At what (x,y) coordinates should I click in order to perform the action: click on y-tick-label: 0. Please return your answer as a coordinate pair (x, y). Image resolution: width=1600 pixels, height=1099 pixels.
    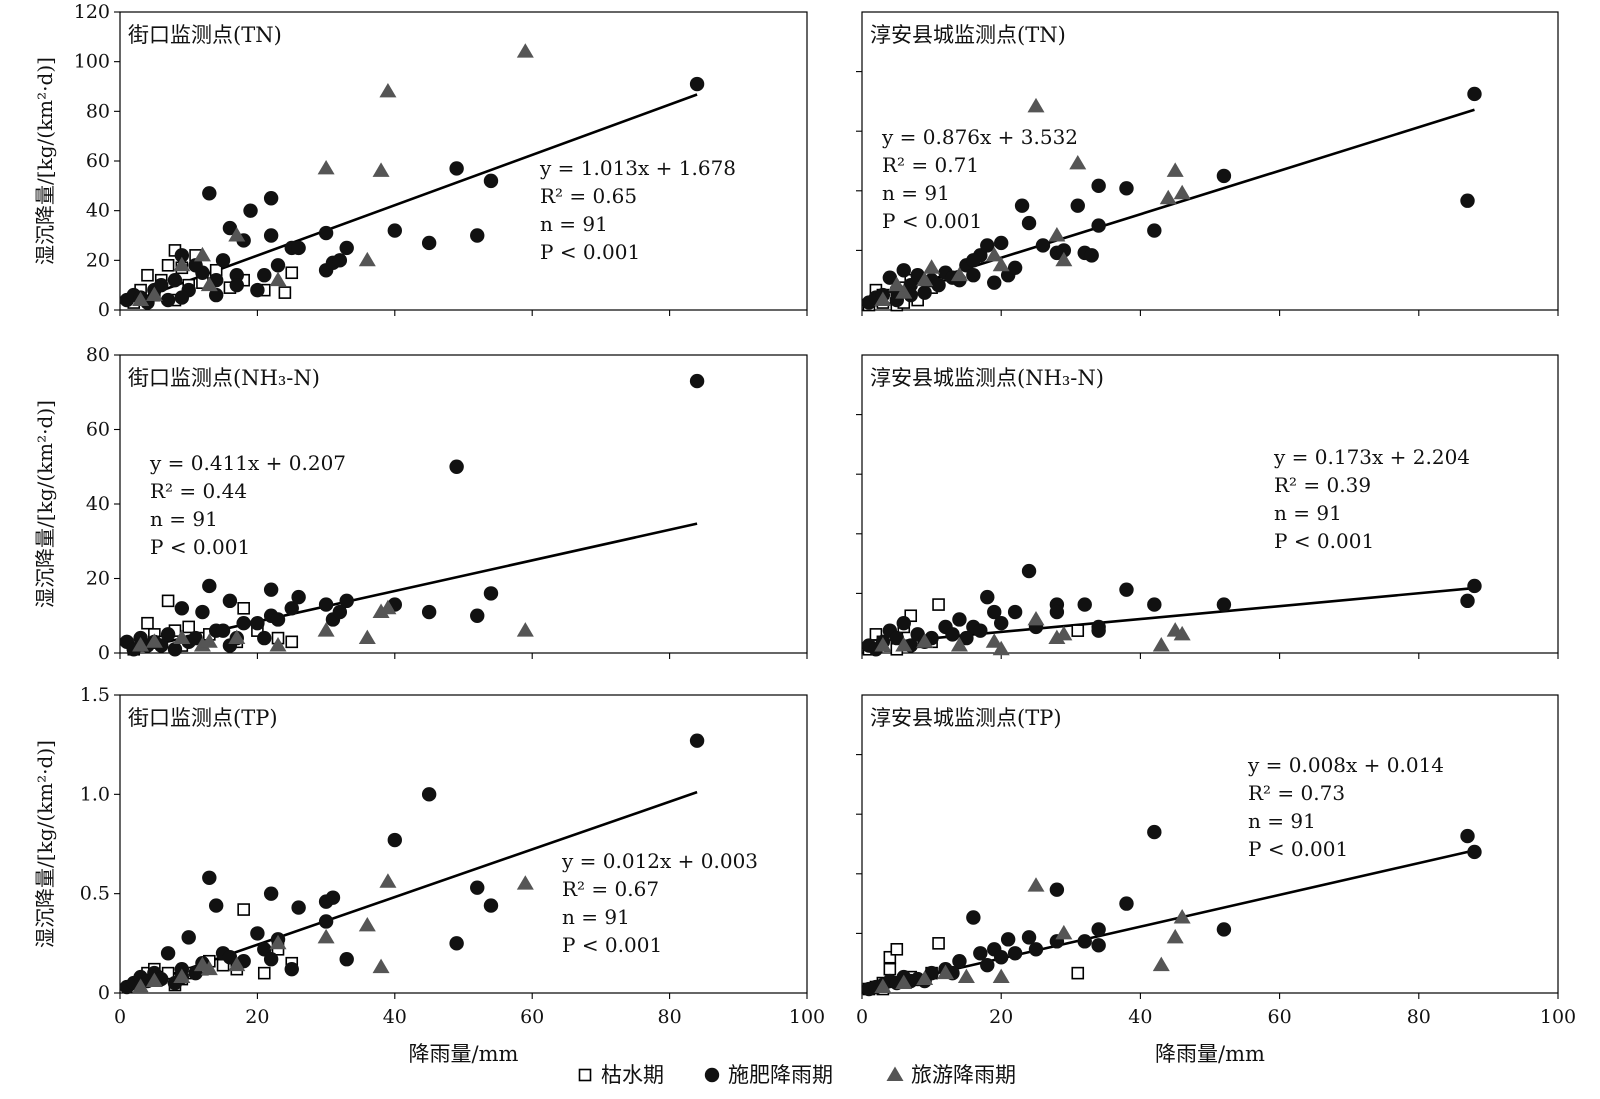
    Looking at the image, I should click on (104, 653).